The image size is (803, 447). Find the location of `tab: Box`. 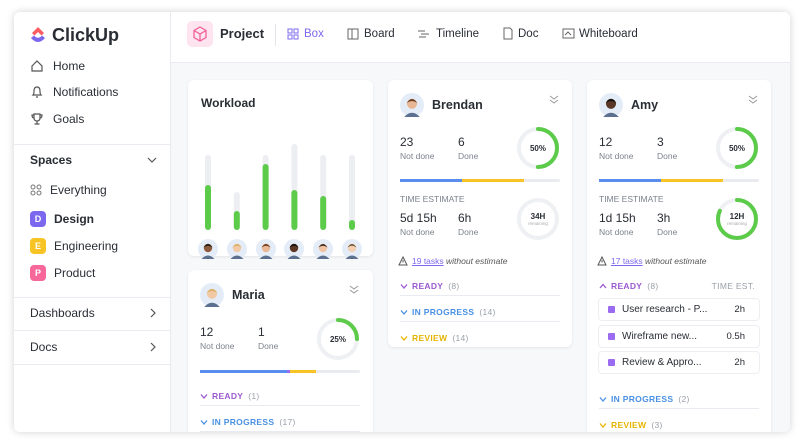

tab: Box is located at coordinates (314, 34).